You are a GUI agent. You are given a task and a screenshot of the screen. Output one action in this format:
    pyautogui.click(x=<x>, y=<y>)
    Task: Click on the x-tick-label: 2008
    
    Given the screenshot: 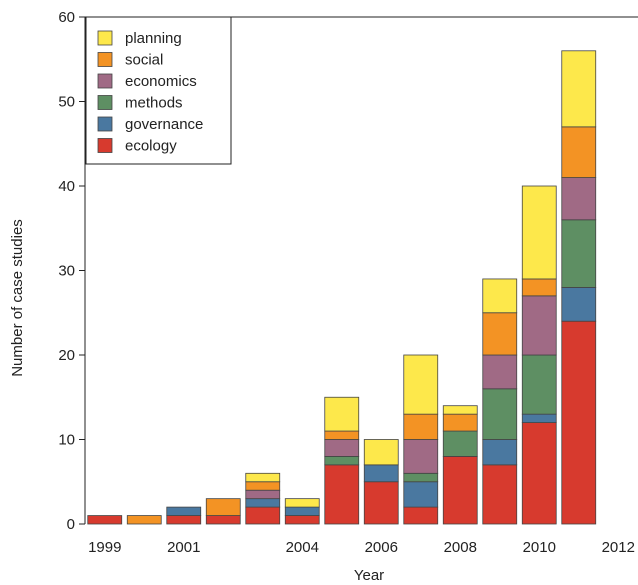 What is the action you would take?
    pyautogui.click(x=460, y=547)
    